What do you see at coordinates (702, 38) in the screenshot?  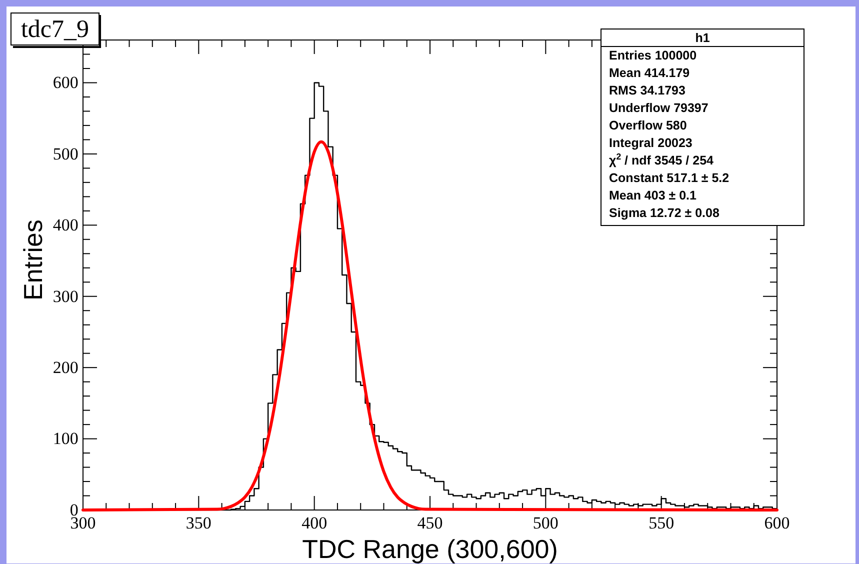 I see `annotation: h1` at bounding box center [702, 38].